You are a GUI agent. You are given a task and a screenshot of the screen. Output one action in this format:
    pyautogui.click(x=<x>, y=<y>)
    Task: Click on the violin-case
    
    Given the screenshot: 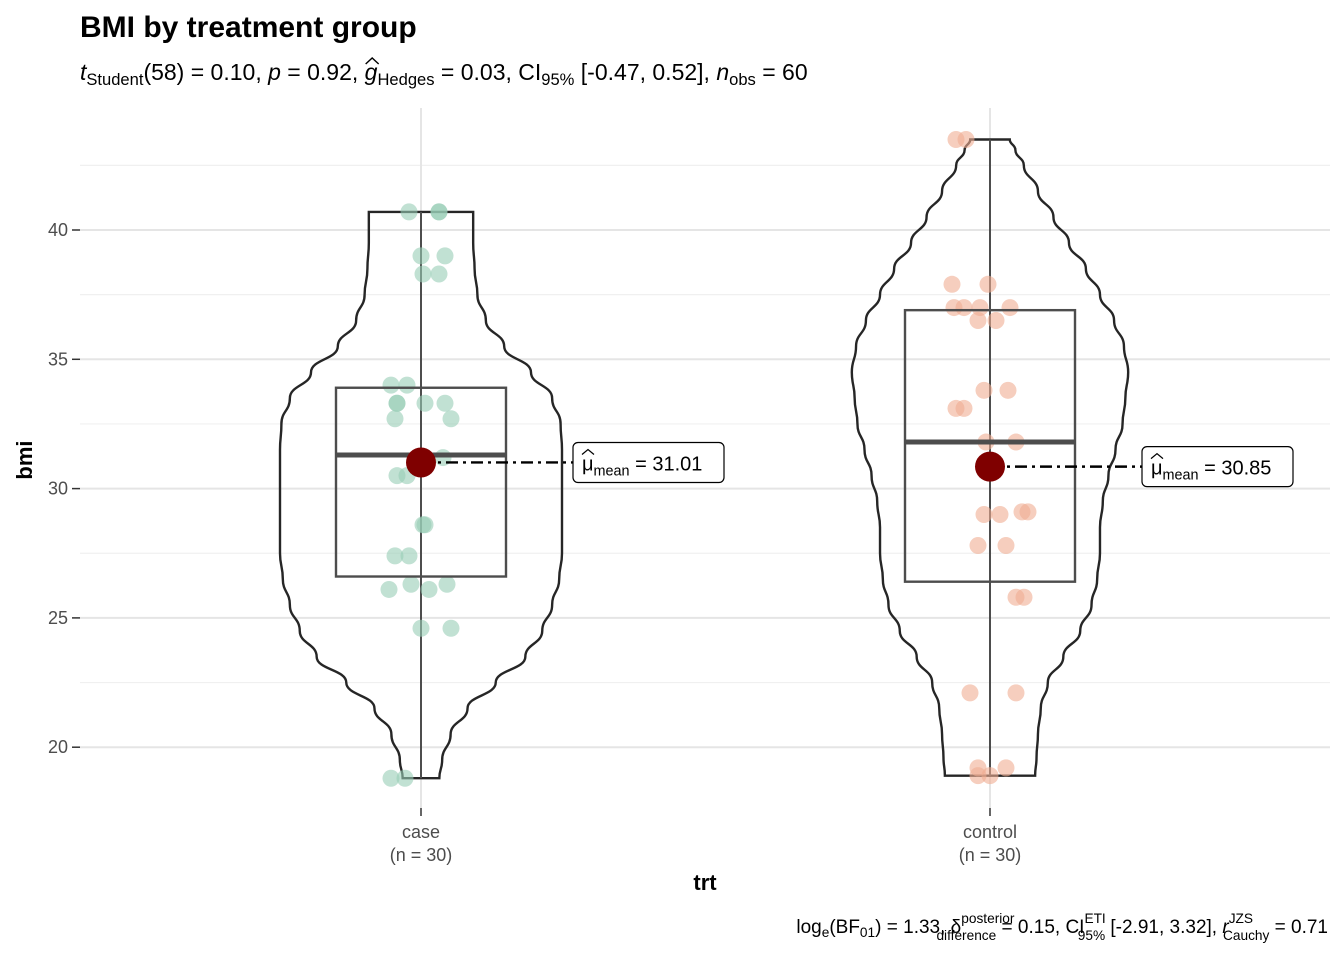 What is the action you would take?
    pyautogui.click(x=421, y=495)
    